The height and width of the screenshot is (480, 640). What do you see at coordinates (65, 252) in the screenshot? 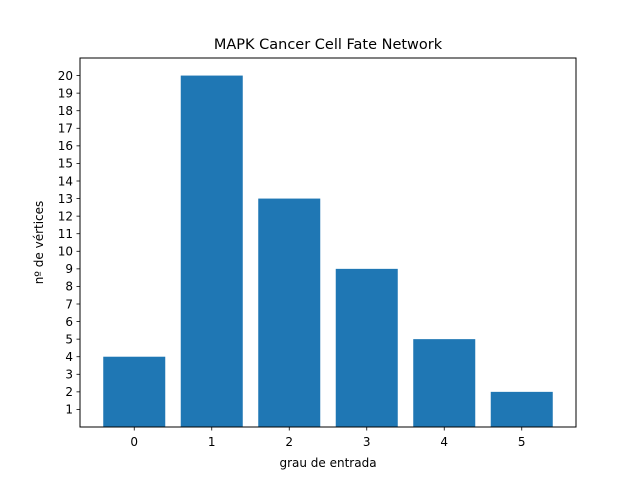
I see `y-tick-label: 10` at bounding box center [65, 252].